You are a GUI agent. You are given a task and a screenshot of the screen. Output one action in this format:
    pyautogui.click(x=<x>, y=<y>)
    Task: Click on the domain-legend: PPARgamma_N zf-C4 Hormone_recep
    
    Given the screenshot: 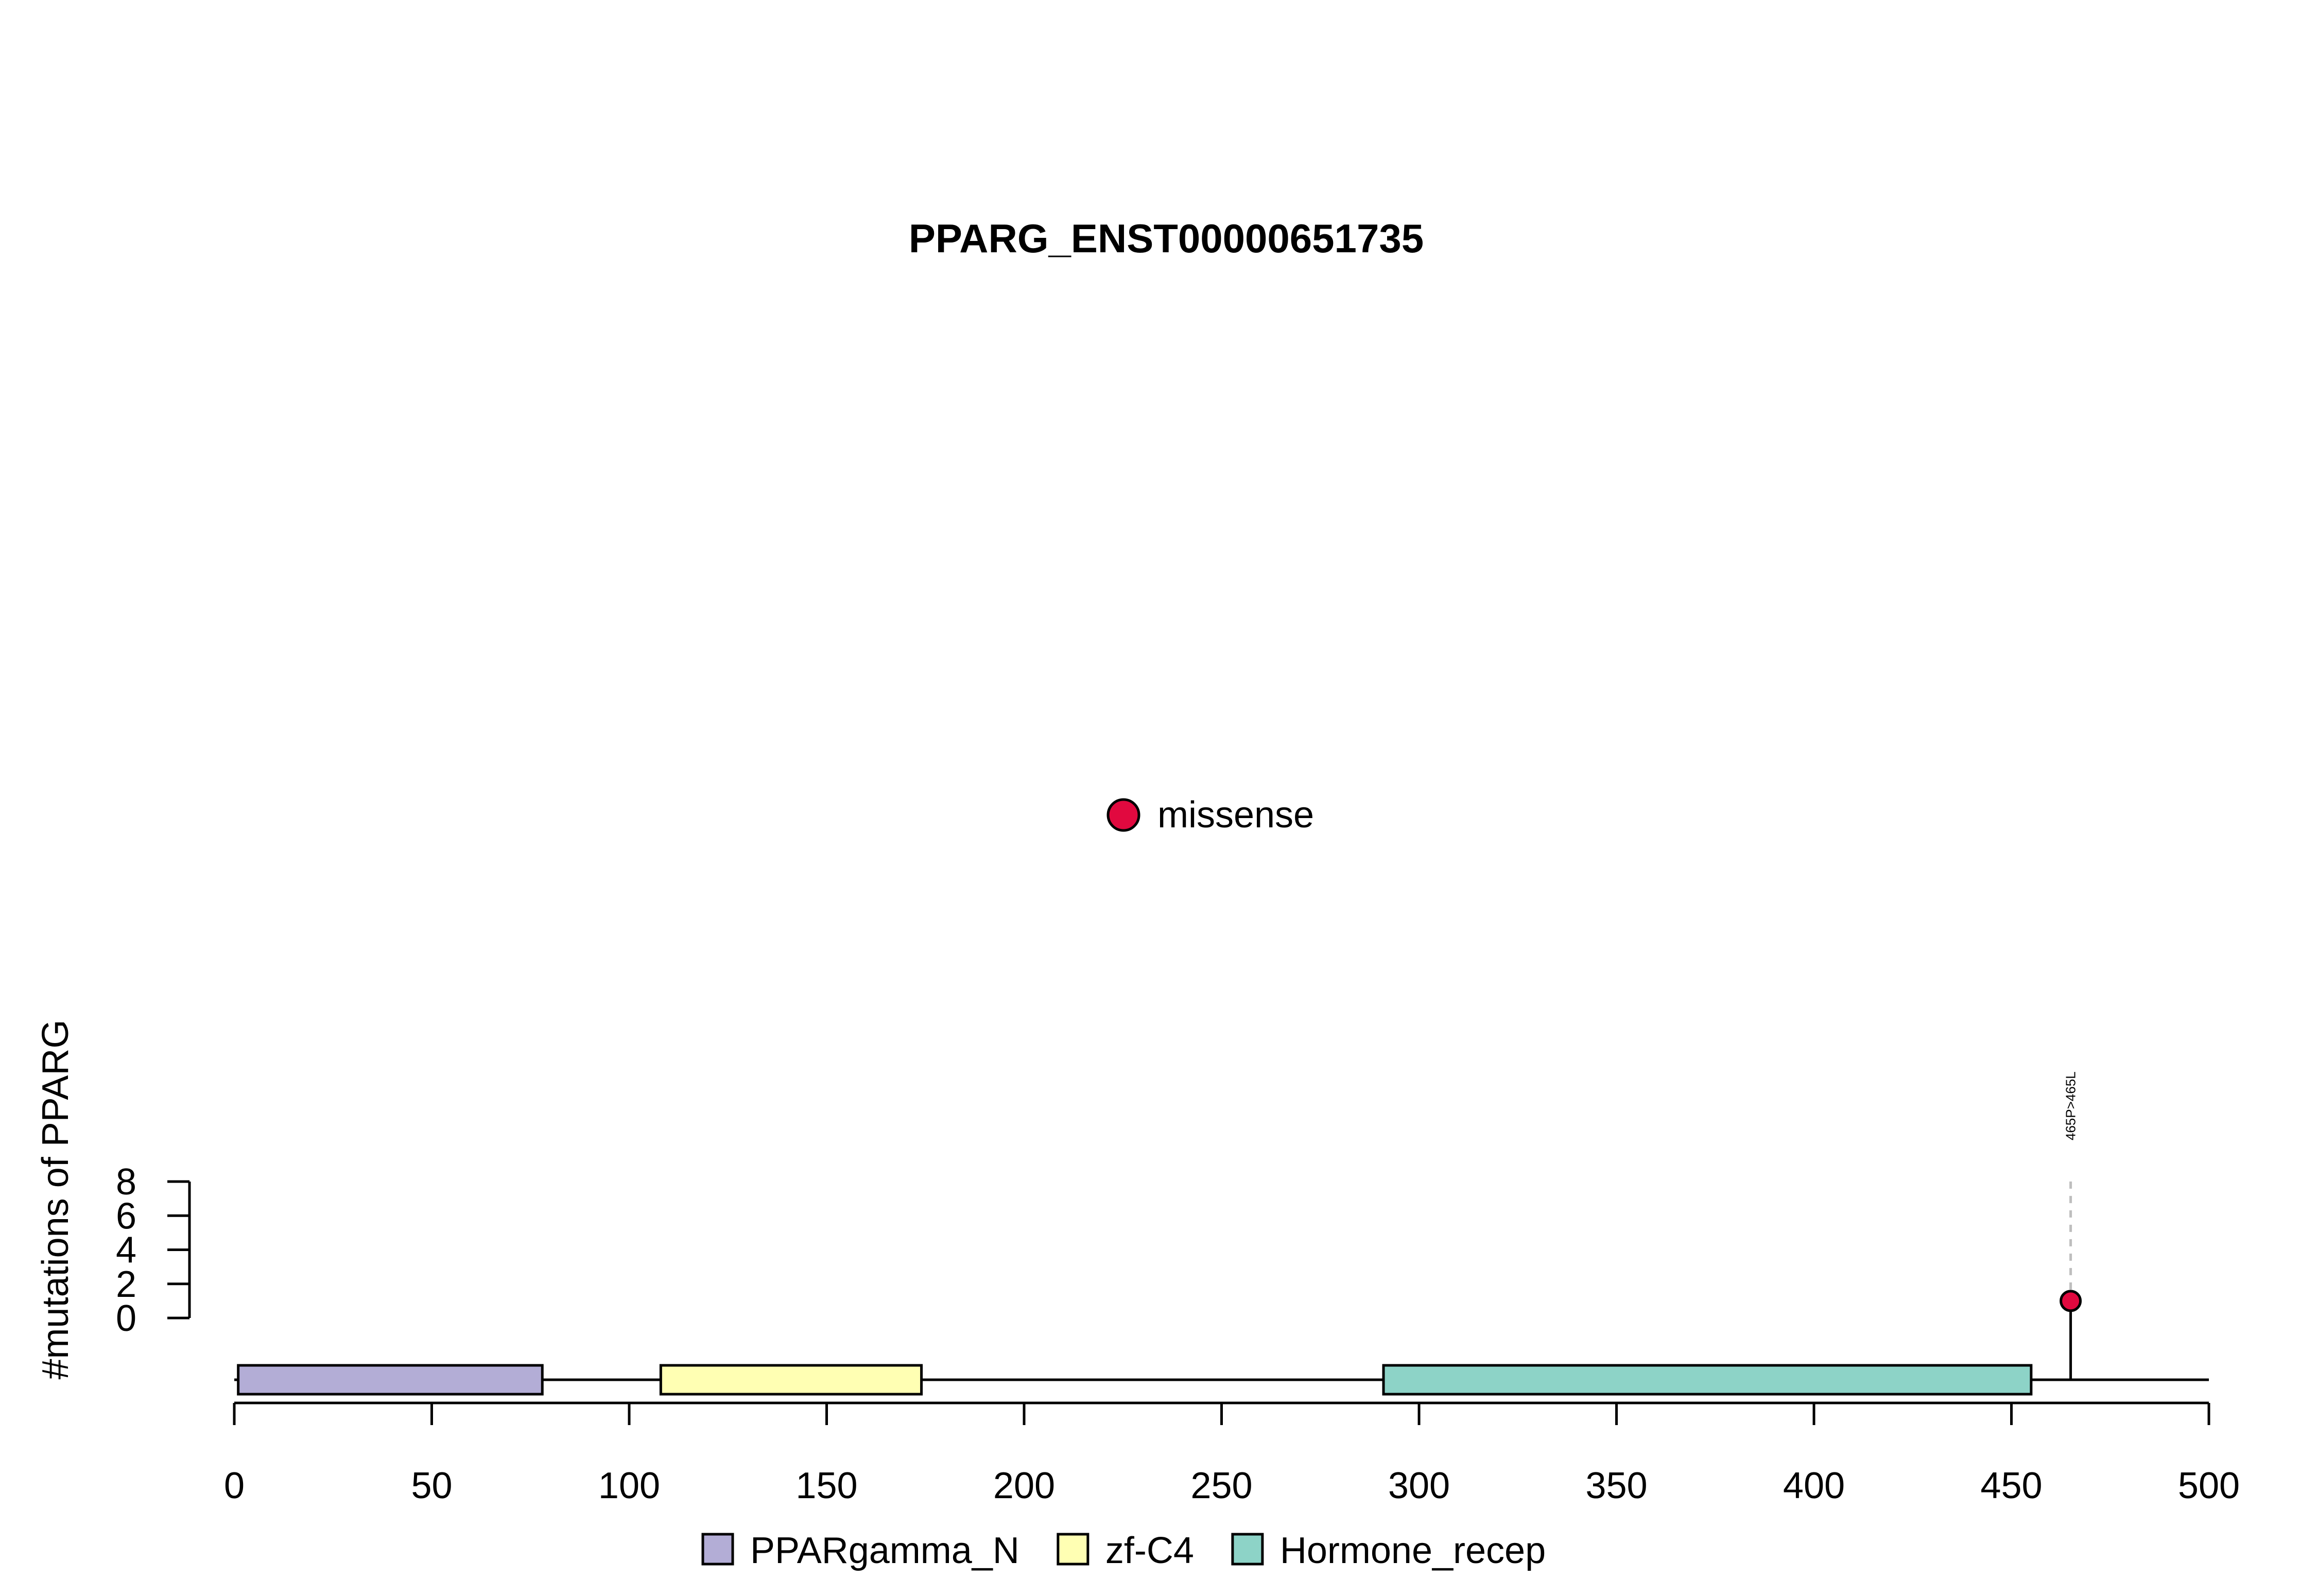 What is the action you would take?
    pyautogui.click(x=1123, y=1551)
    